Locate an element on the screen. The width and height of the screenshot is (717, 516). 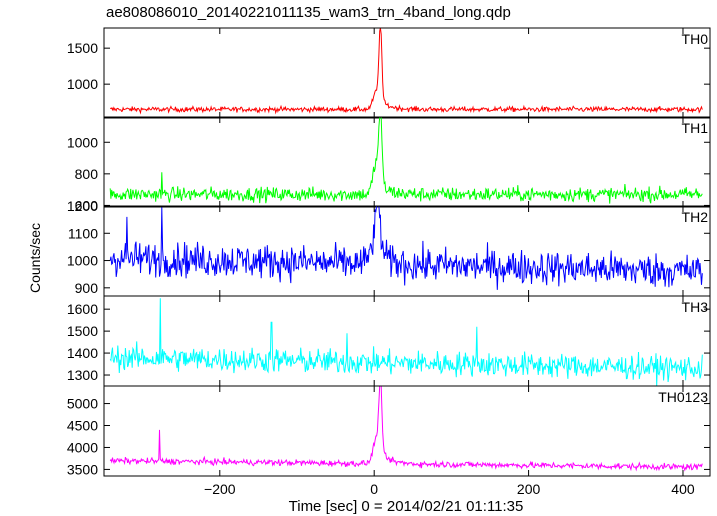
y-tick-label: 5000 is located at coordinates (82, 404).